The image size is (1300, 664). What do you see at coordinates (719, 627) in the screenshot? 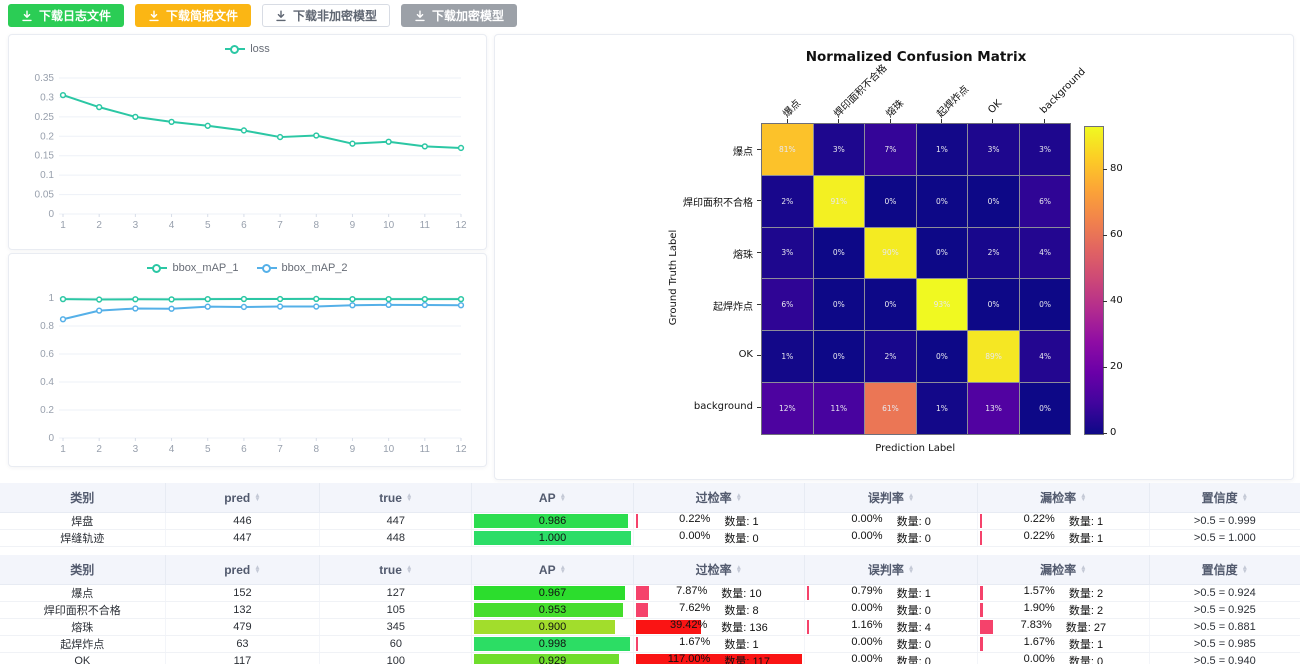
I see `cell-over-rate: 39.42% 数量: 136` at bounding box center [719, 627].